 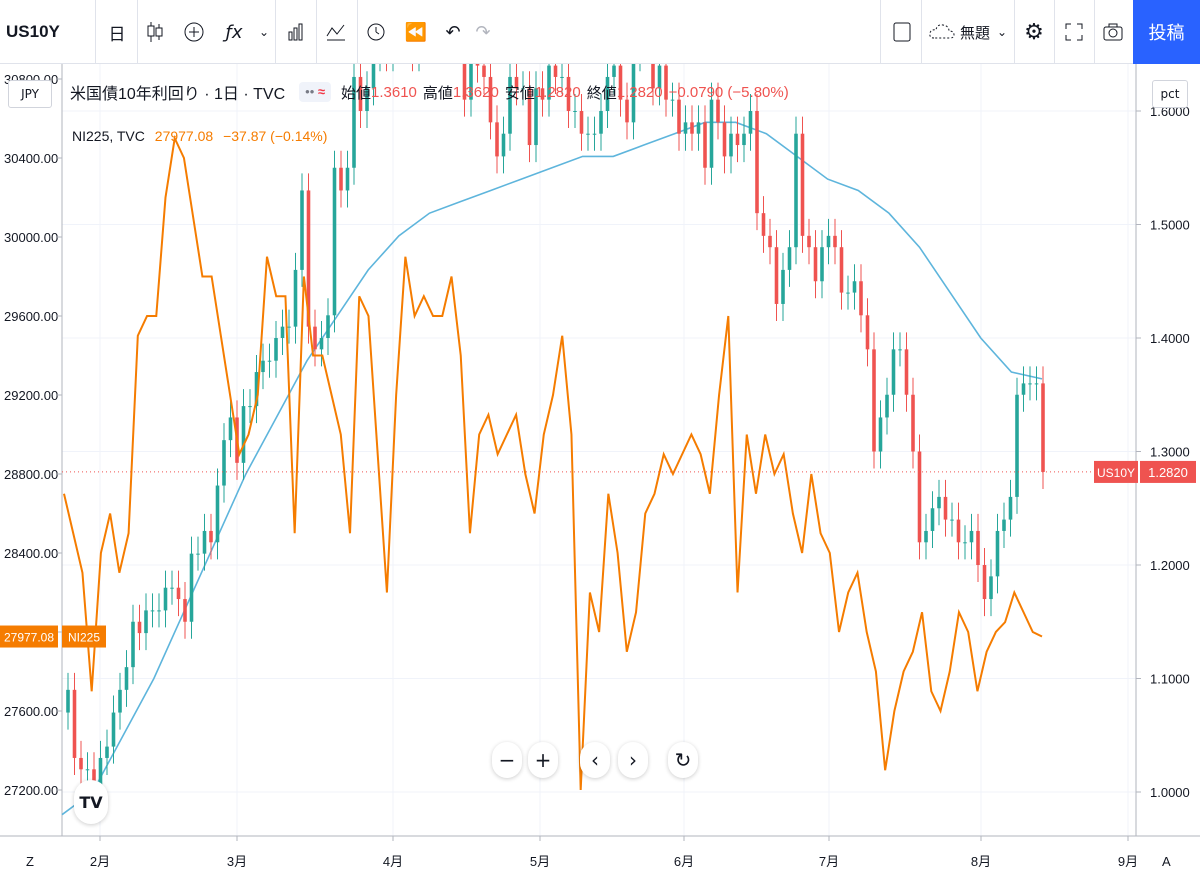 What do you see at coordinates (184, 136) in the screenshot?
I see `compare-series-value: 27977.08` at bounding box center [184, 136].